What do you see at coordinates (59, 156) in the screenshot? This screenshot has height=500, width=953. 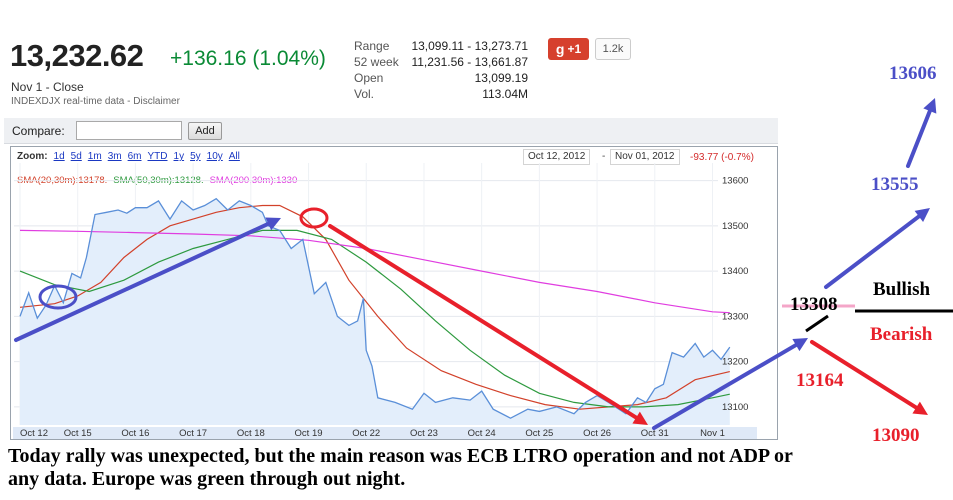 I see `zoom-1d: 1d` at bounding box center [59, 156].